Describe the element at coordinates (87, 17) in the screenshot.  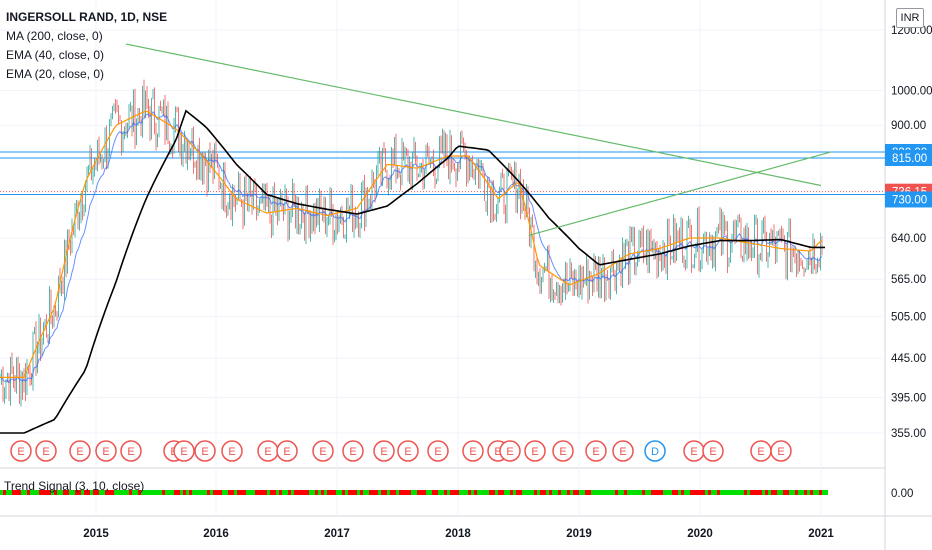
I see `symbol-title: INGERSOLL RAND, 1D, NSE` at that location.